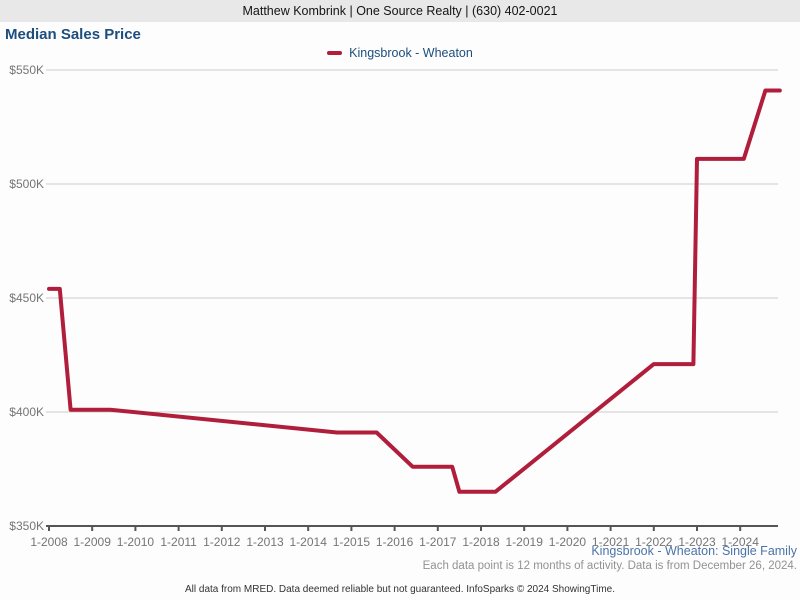 Image resolution: width=800 pixels, height=600 pixels. What do you see at coordinates (352, 542) in the screenshot?
I see `x-axis-tick-label: 1-2015` at bounding box center [352, 542].